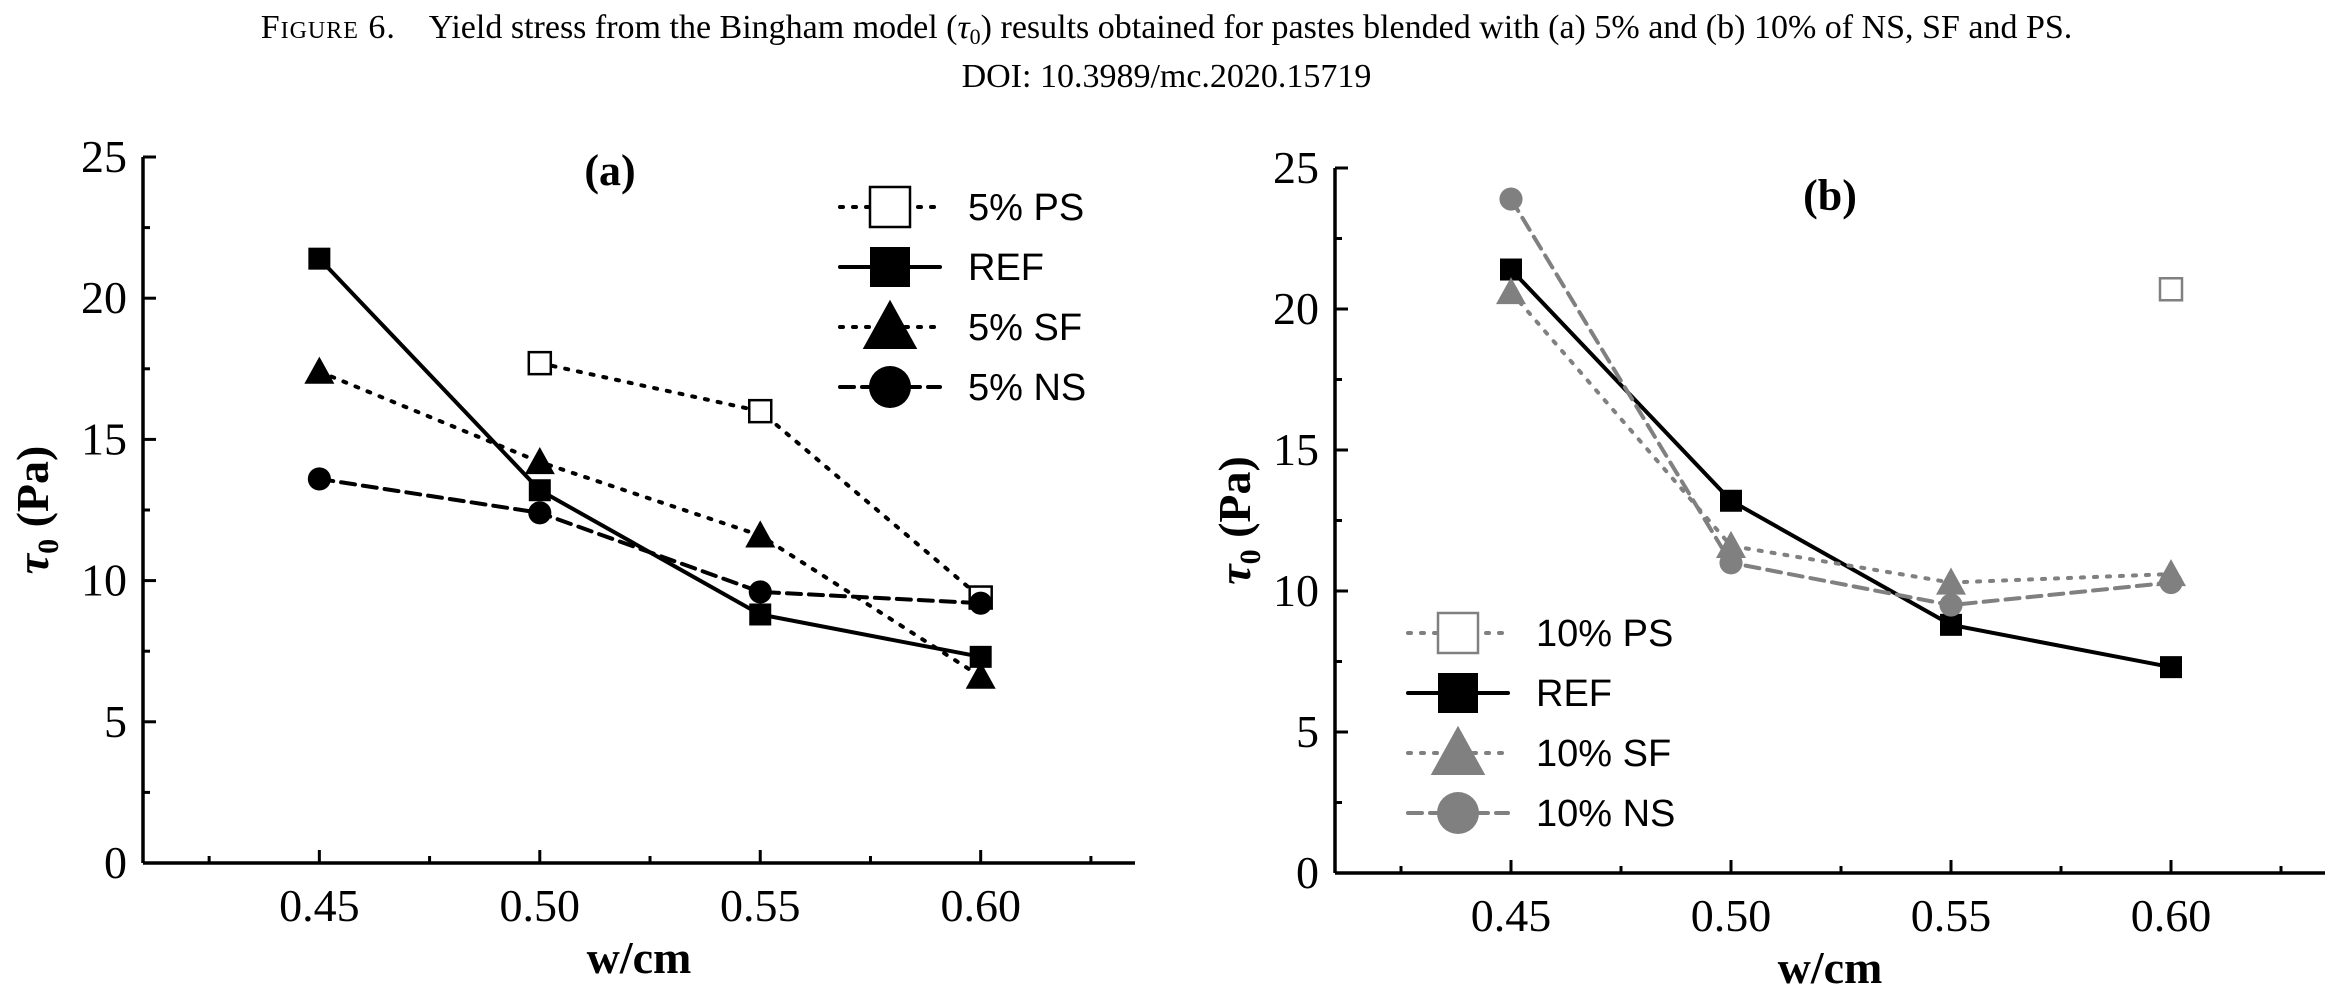 This screenshot has width=2333, height=992. What do you see at coordinates (1540, 723) in the screenshot?
I see `legend: 10% PS REF 10% SF 10% NS` at bounding box center [1540, 723].